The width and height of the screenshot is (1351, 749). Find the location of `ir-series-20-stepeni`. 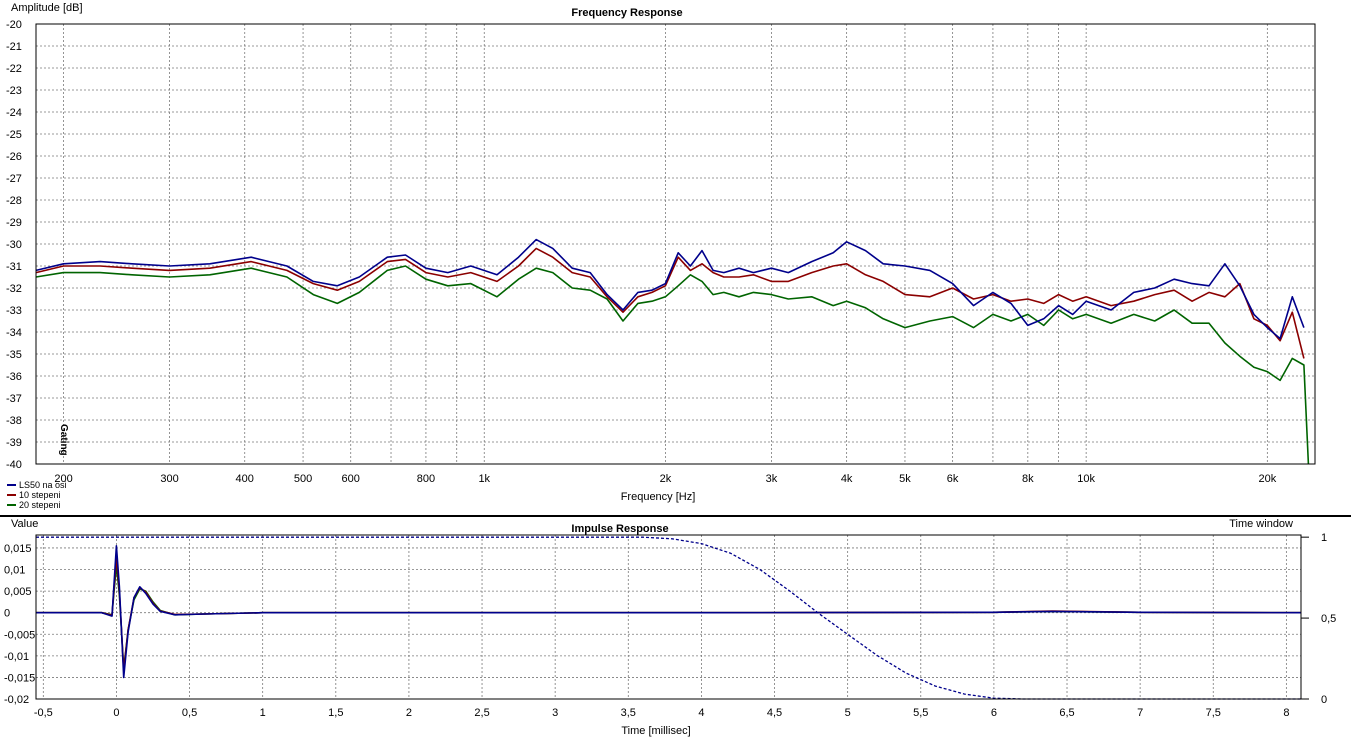

ir-series-20-stepeni is located at coordinates (669, 617).